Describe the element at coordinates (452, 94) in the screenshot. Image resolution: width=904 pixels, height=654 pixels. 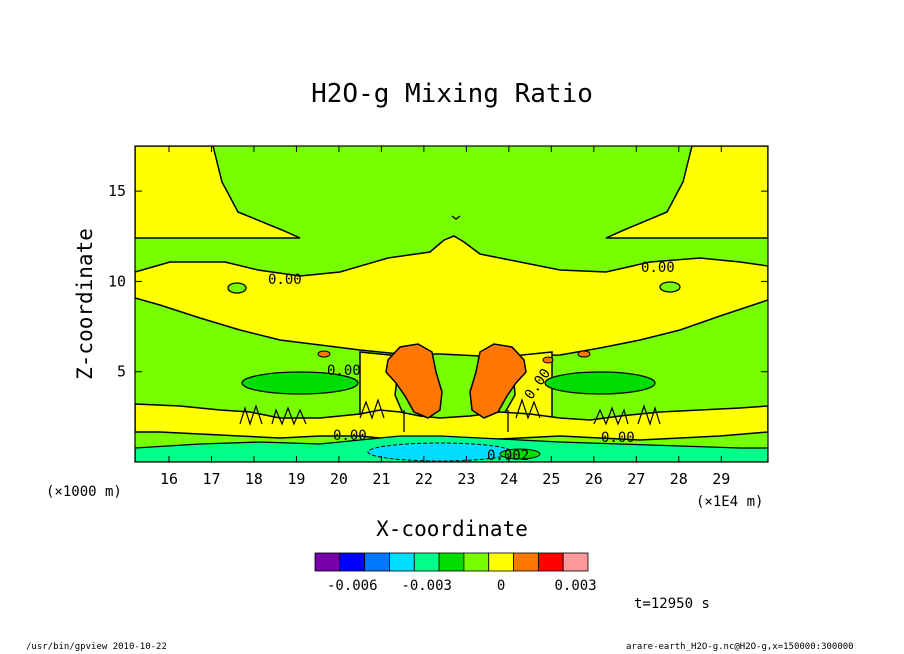
I see `chart-title: H2O-g Mixing Ratio` at that location.